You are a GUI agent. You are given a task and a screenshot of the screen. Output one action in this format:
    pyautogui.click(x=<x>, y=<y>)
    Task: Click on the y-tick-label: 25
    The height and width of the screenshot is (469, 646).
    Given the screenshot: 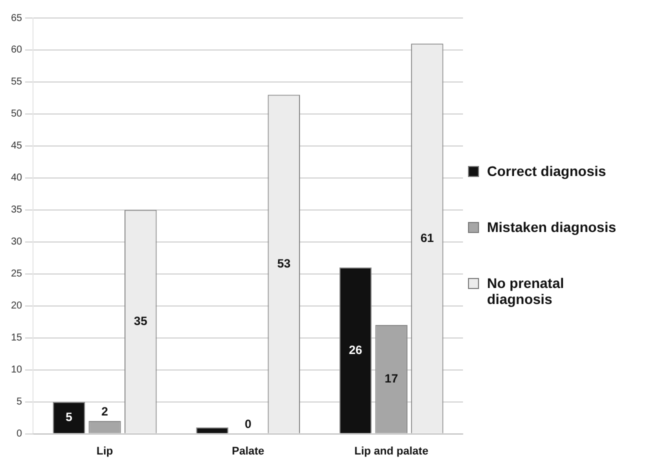 What is the action you would take?
    pyautogui.click(x=17, y=274)
    